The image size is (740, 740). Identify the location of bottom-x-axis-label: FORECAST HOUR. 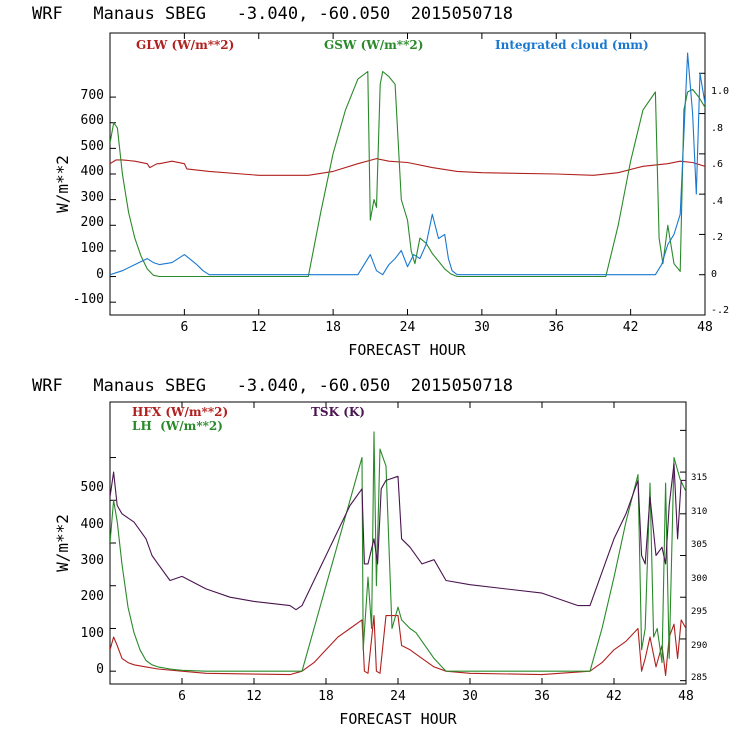
(398, 719).